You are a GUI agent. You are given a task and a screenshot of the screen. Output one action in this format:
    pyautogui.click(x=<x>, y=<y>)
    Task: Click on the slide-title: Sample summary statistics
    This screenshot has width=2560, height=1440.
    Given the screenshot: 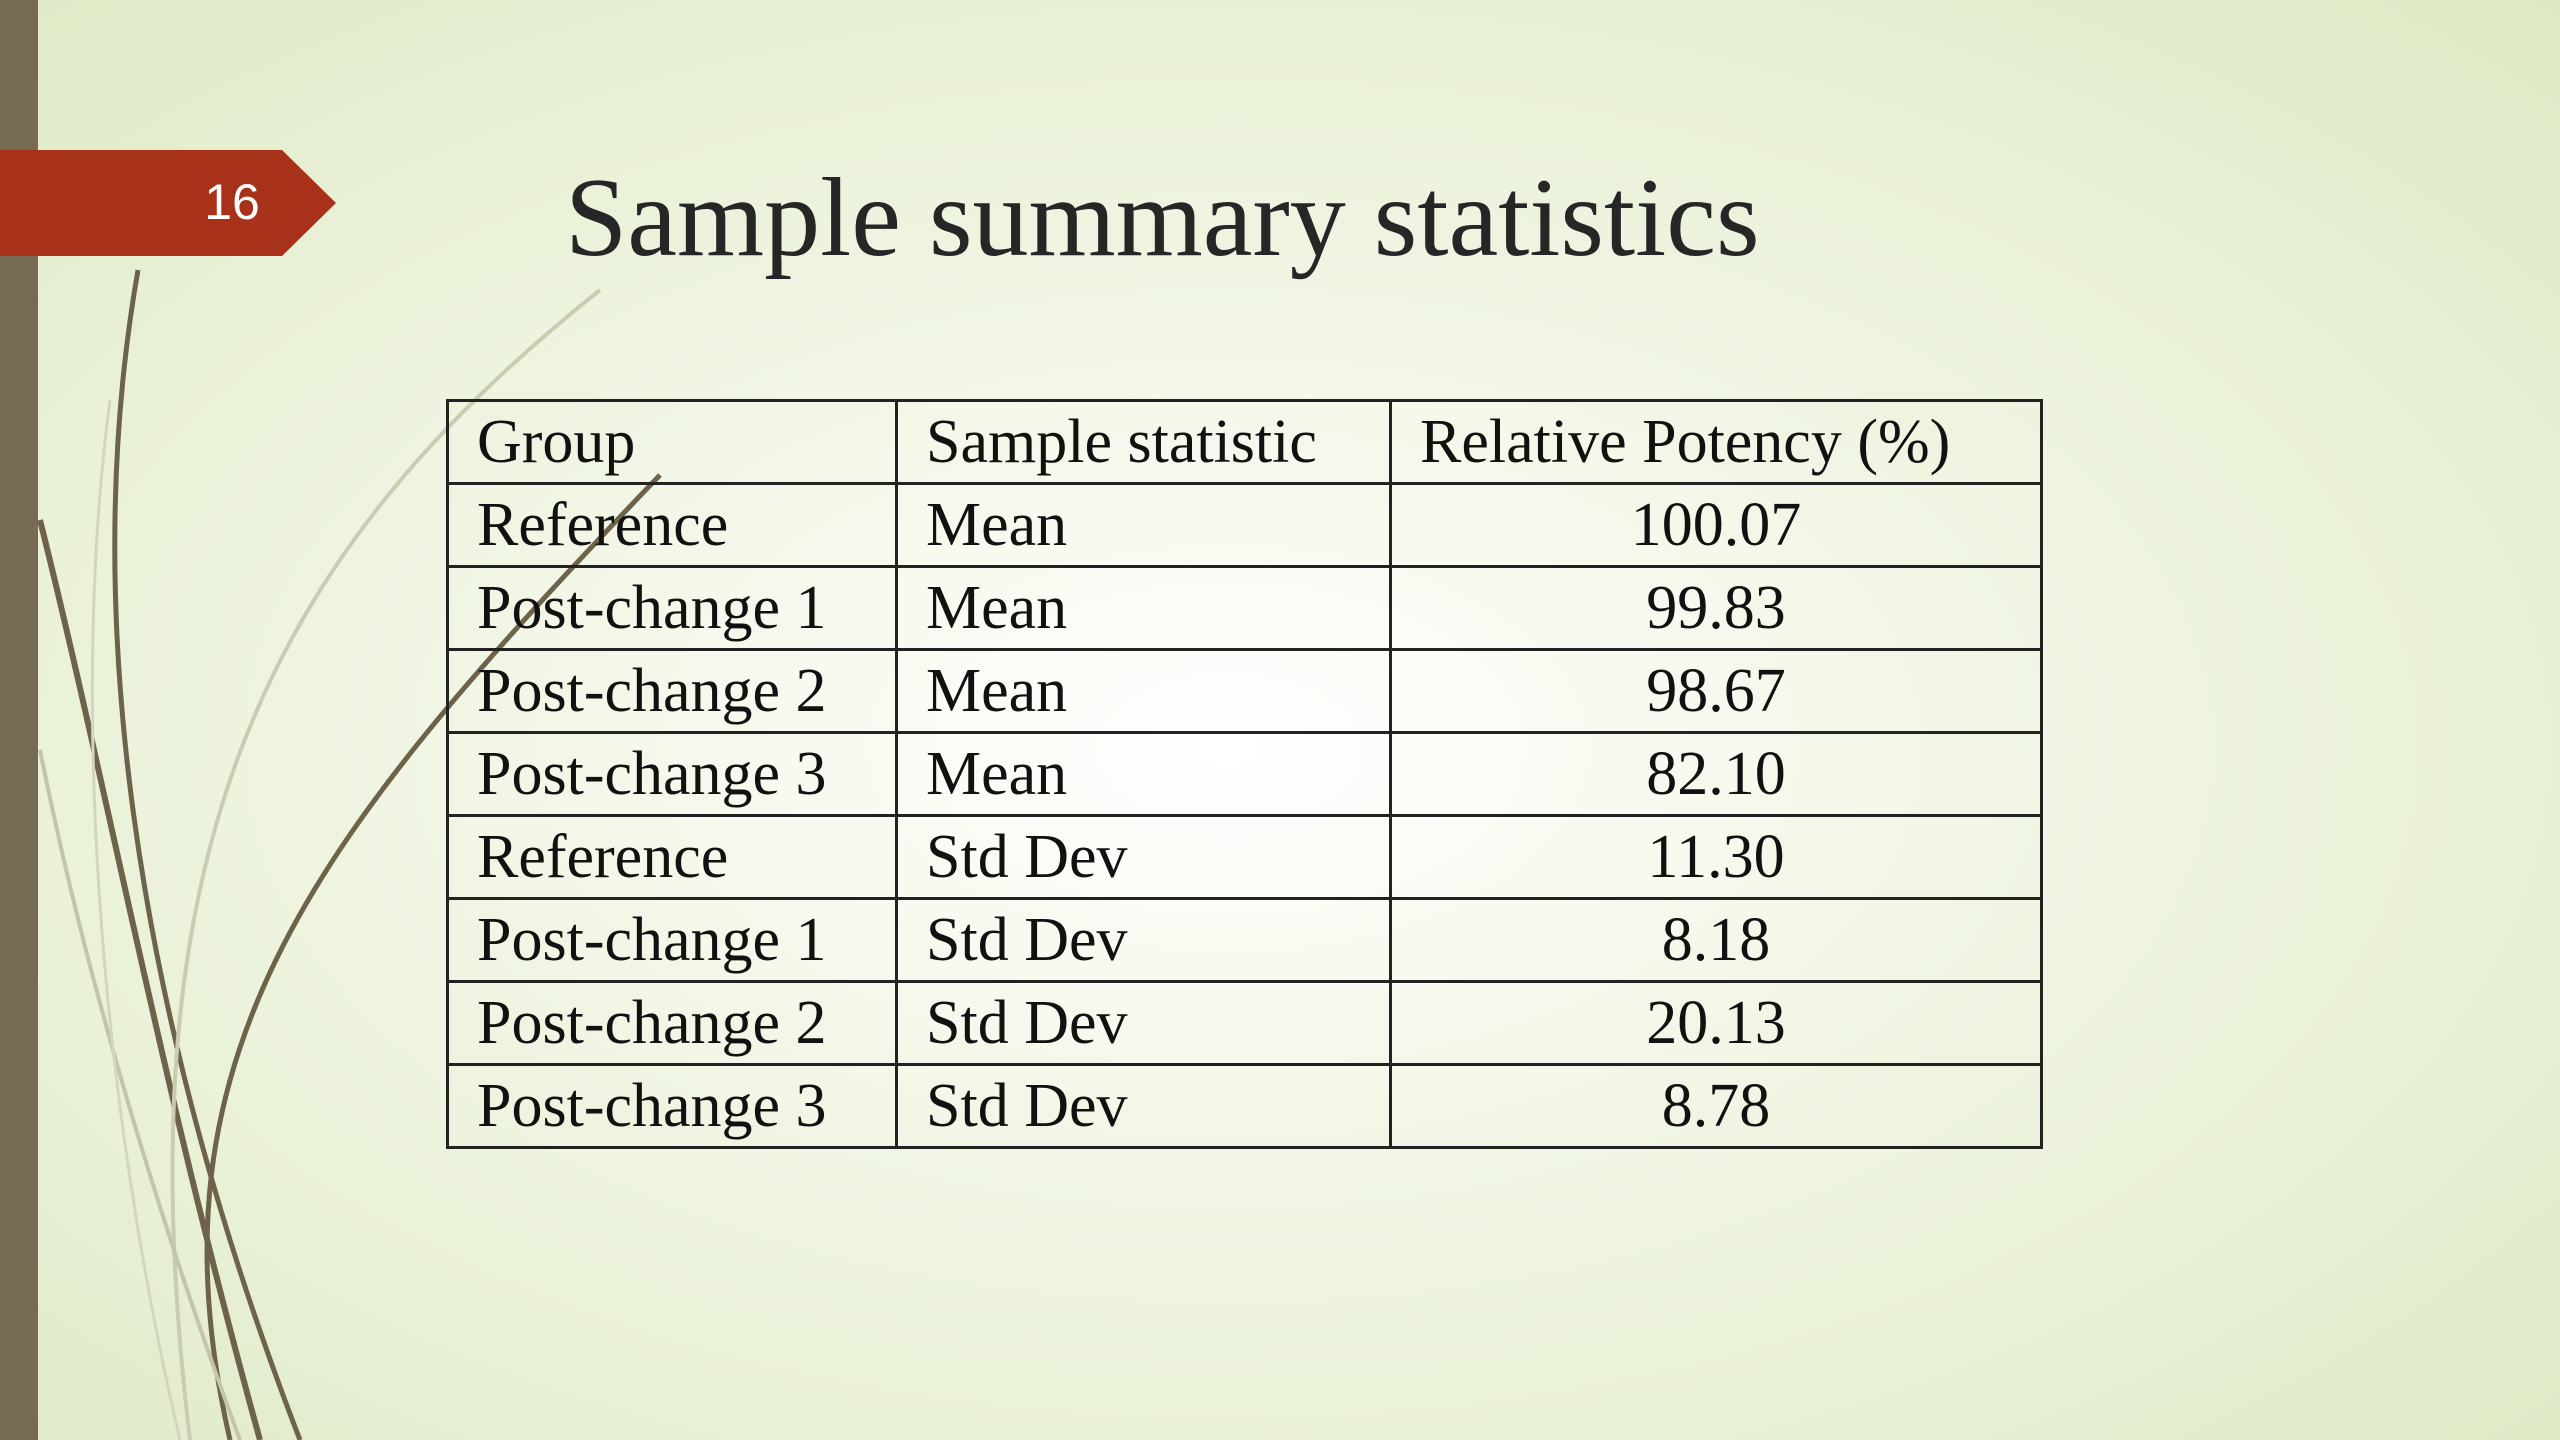 What is the action you would take?
    pyautogui.click(x=1162, y=218)
    